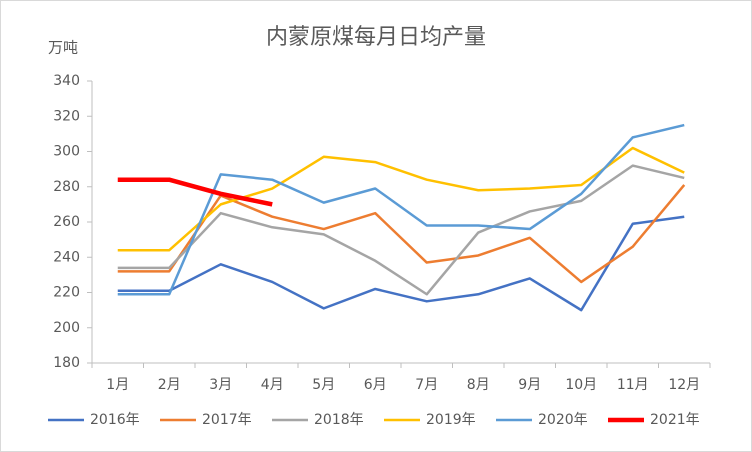 The width and height of the screenshot is (752, 452). I want to click on x-tick-label: 2月, so click(169, 385).